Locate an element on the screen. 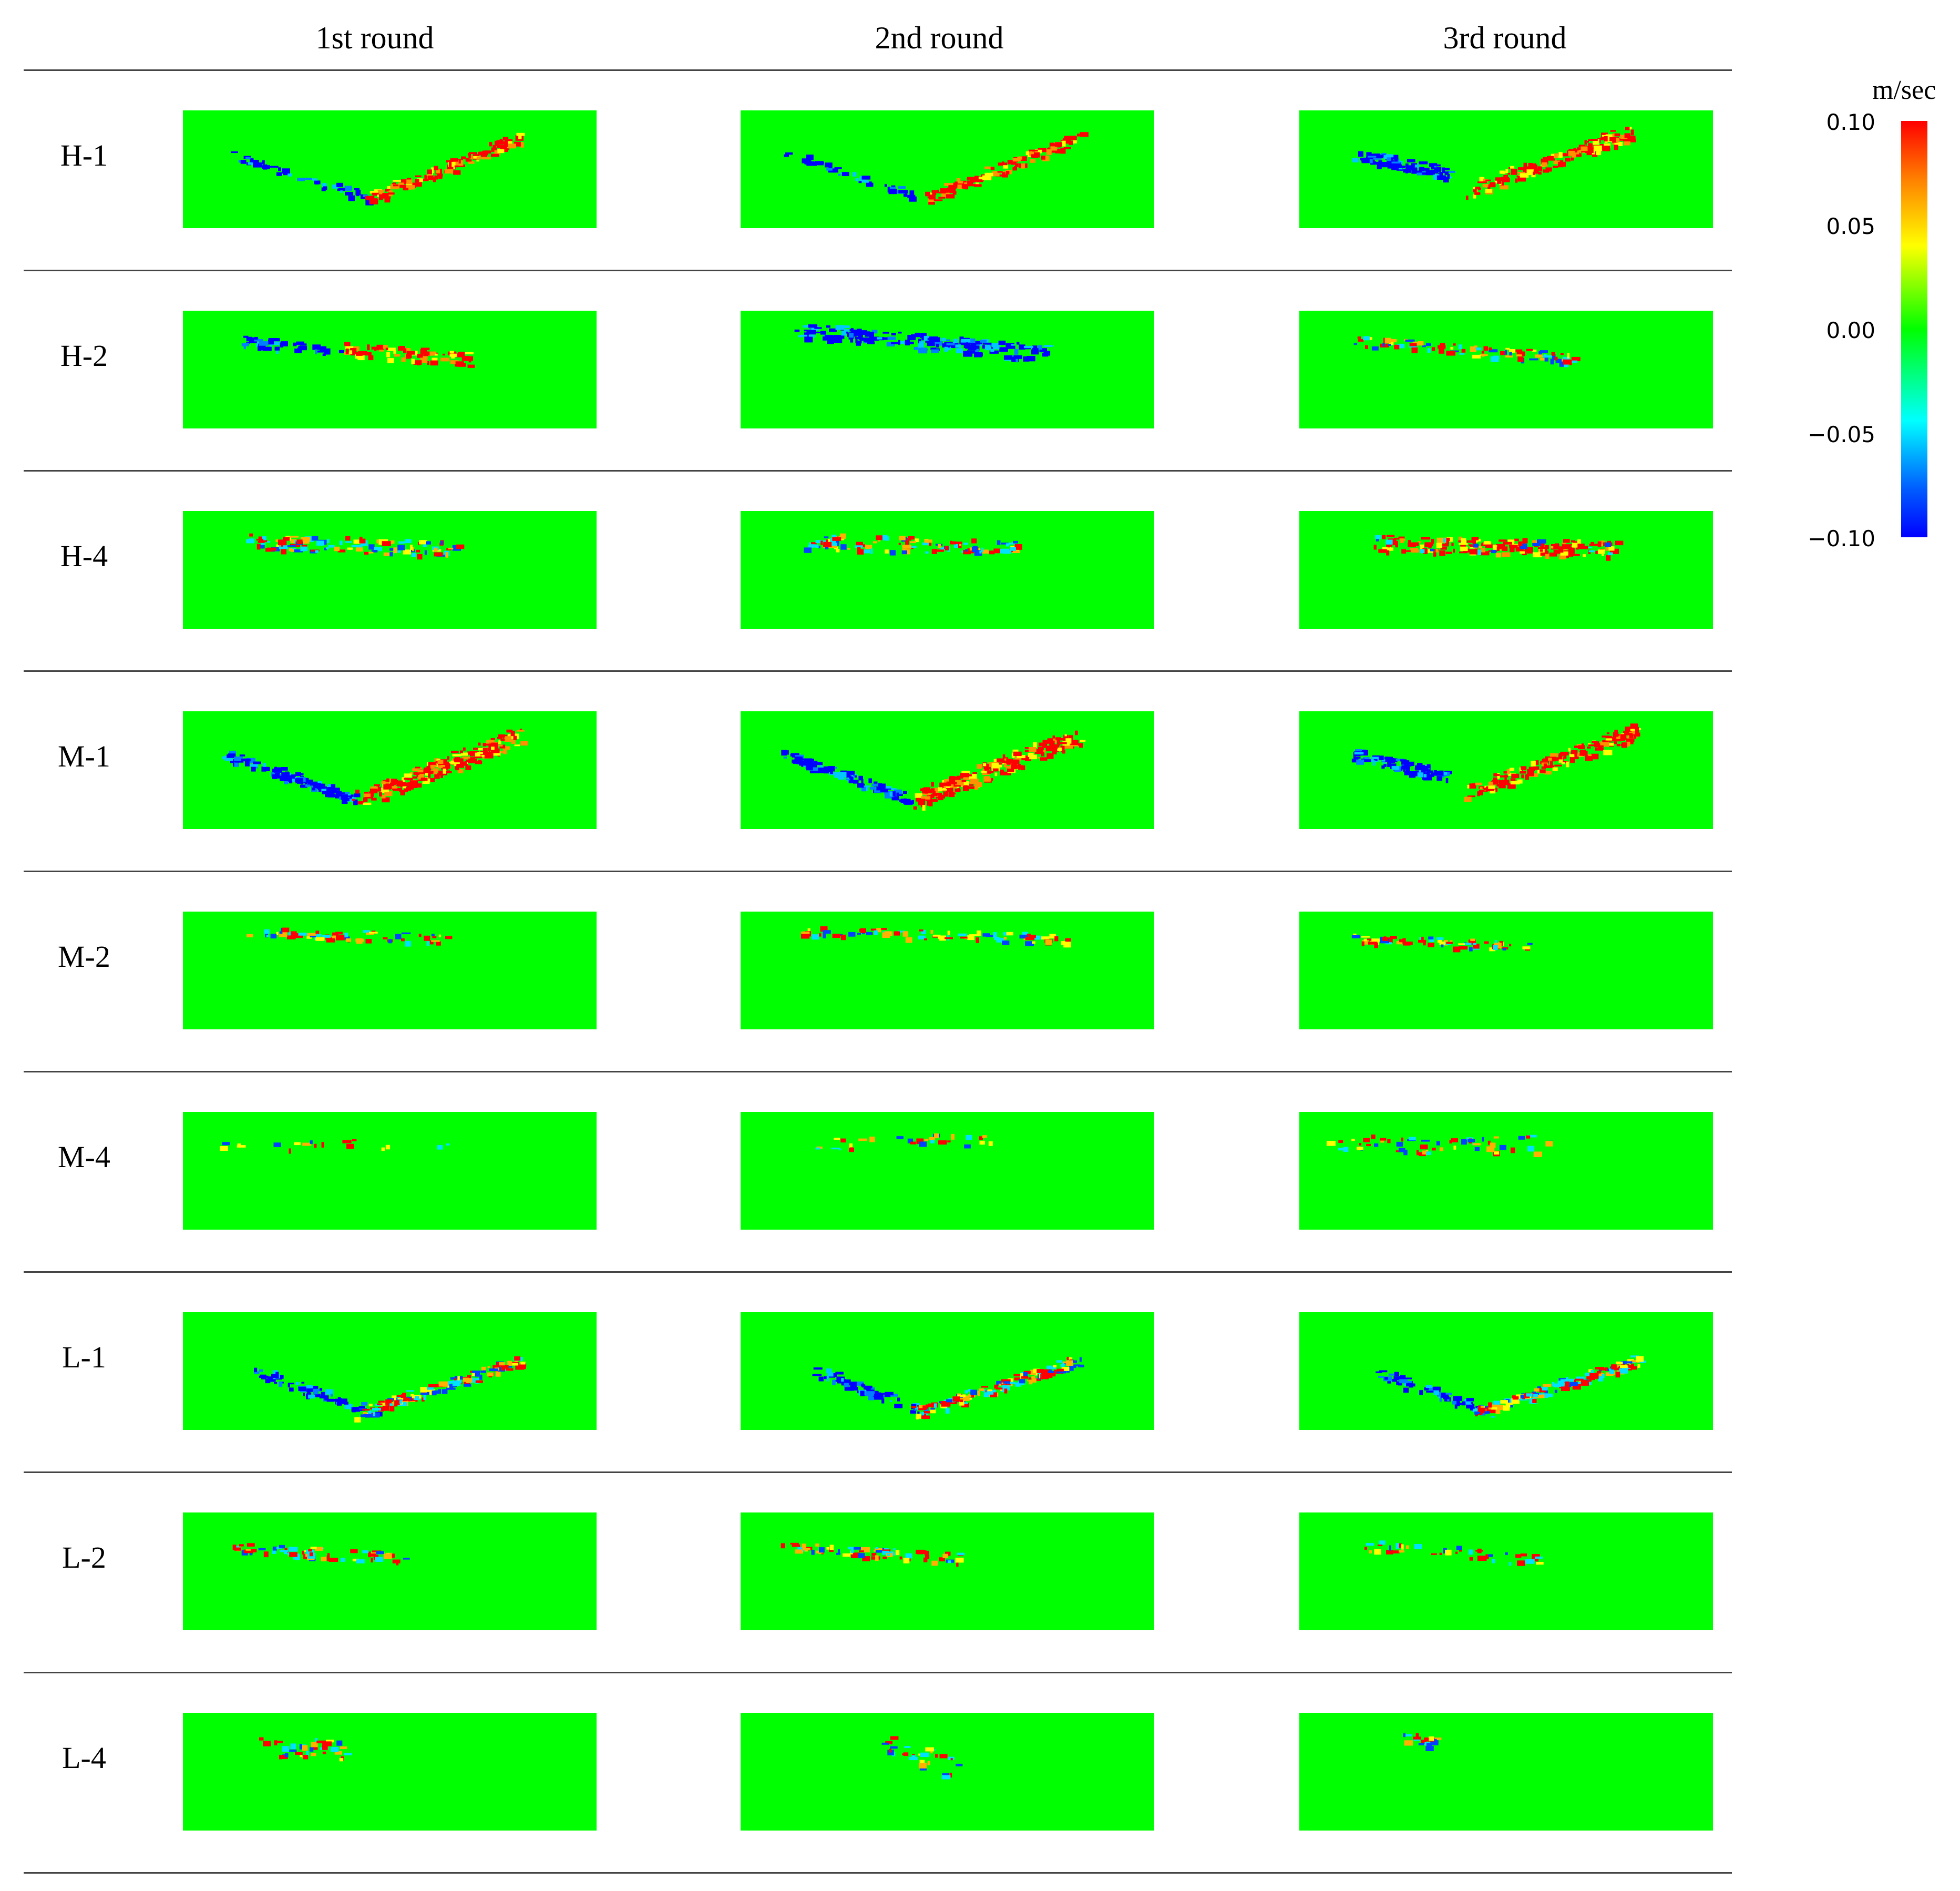 The width and height of the screenshot is (1960, 1891). bottom-rule is located at coordinates (878, 1873).